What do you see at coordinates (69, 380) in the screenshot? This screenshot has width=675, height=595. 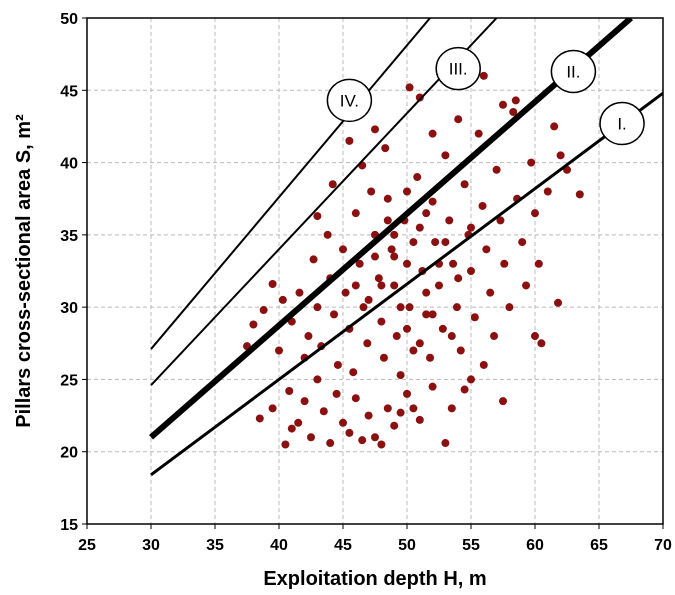 I see `y-tick-label: 25` at bounding box center [69, 380].